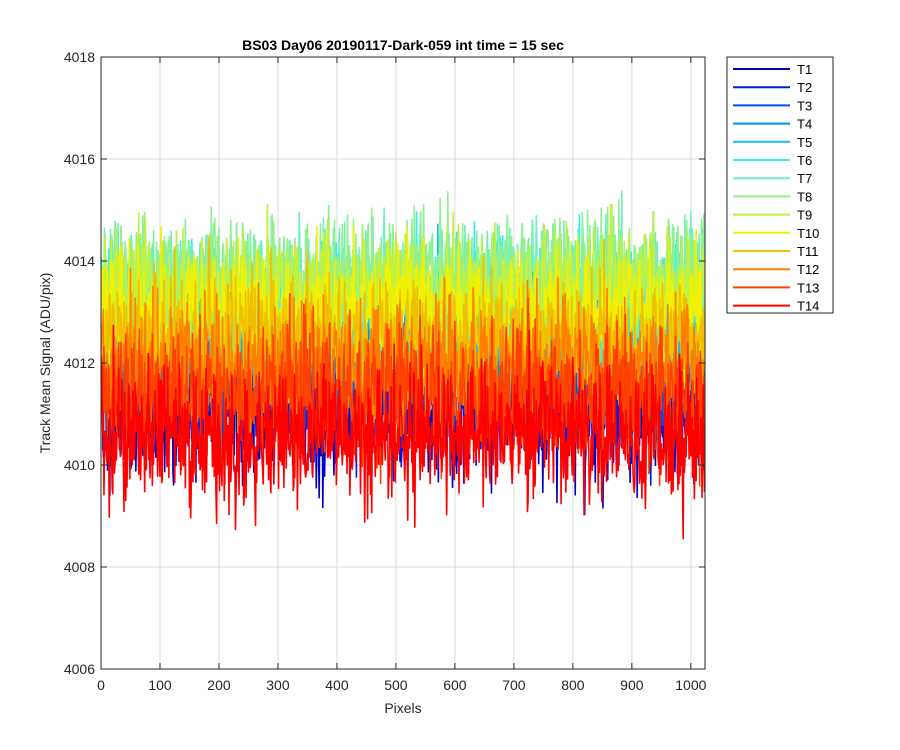 This screenshot has width=900, height=750. Describe the element at coordinates (278, 685) in the screenshot. I see `x-tick-label: 300` at that location.